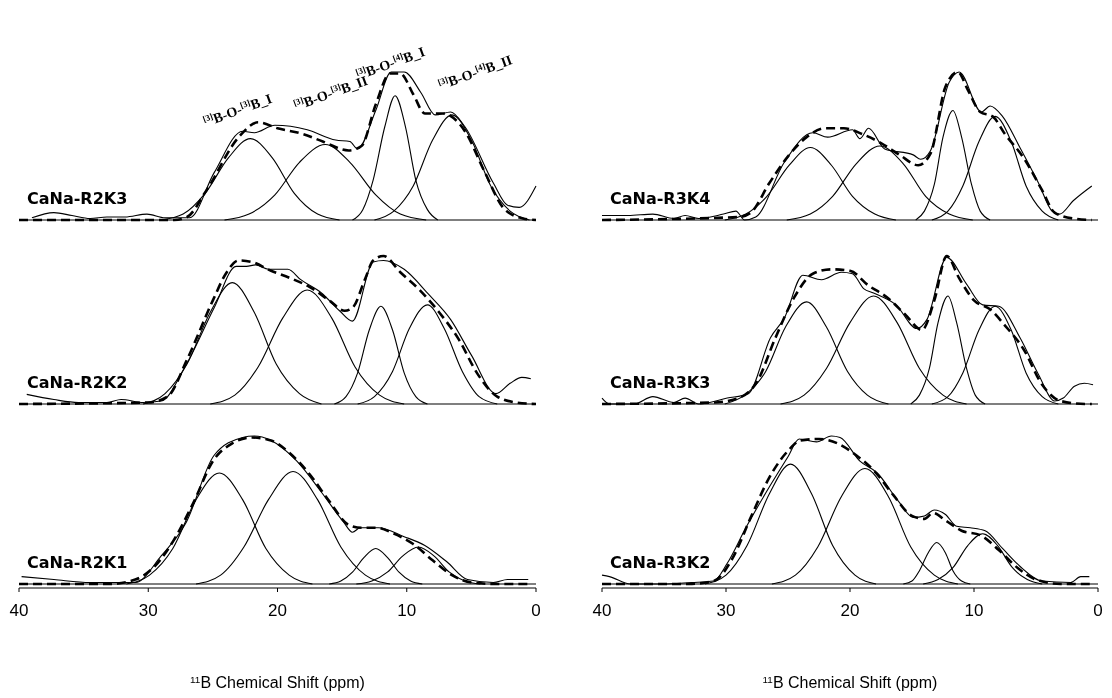  Describe the element at coordinates (77, 382) in the screenshot. I see `text: CaNa-R2K2` at that location.